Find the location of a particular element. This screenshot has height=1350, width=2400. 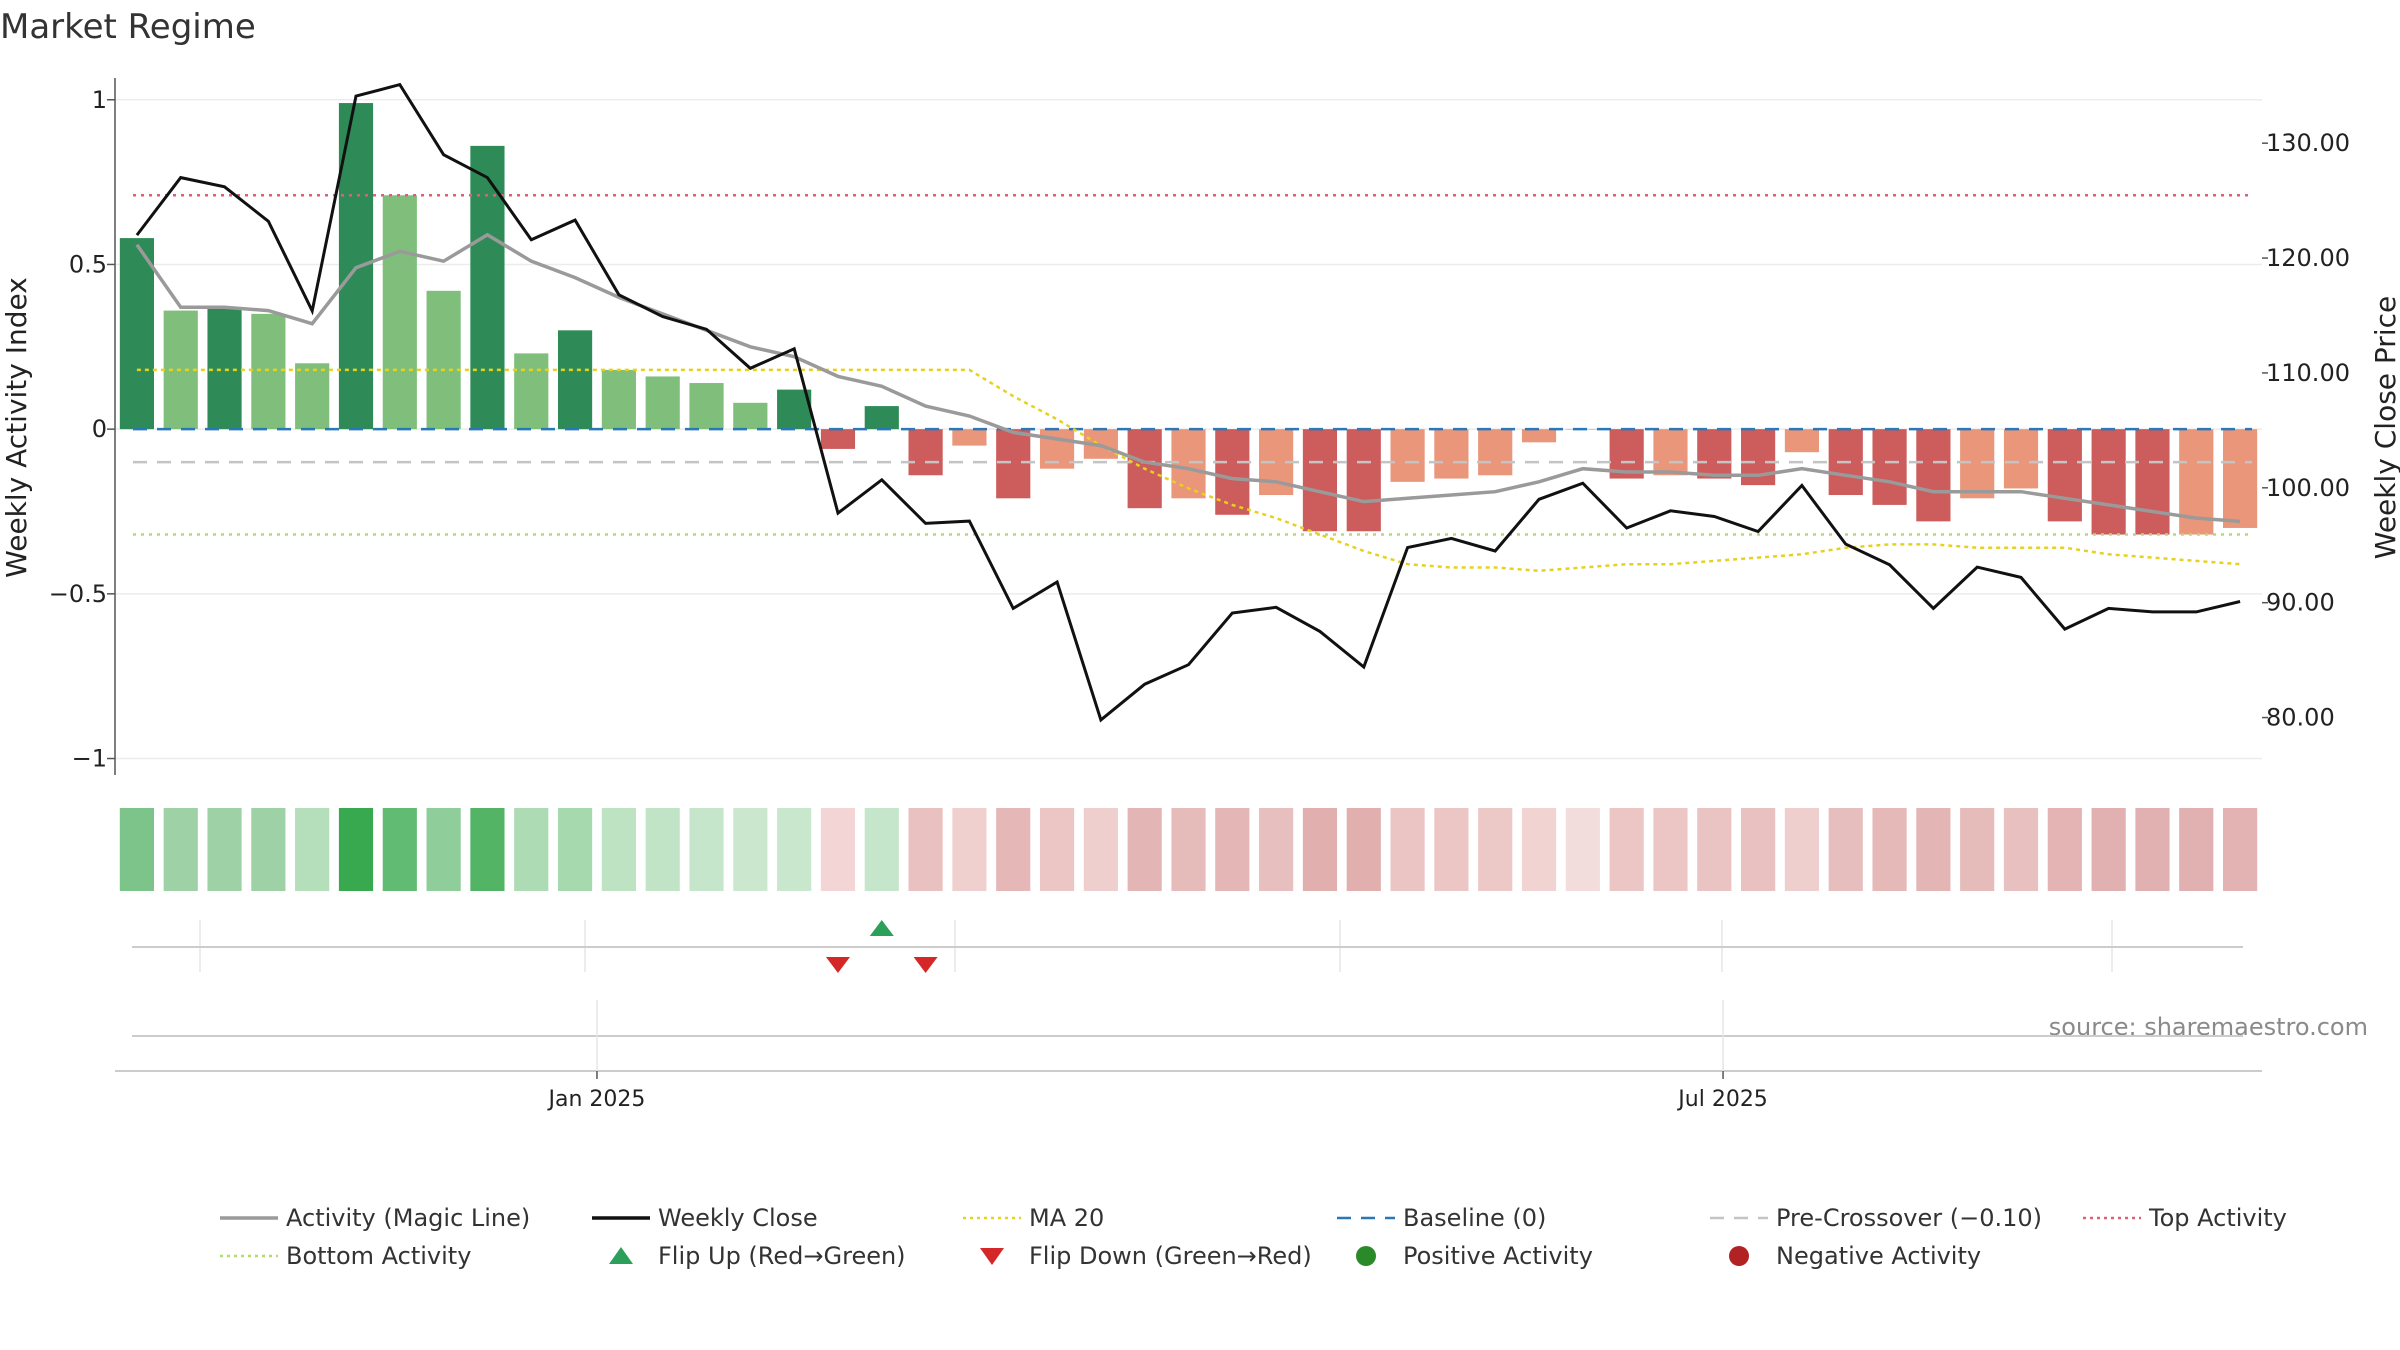

y-axis-right-label: Weekly Close Price is located at coordinates (2384, 427).